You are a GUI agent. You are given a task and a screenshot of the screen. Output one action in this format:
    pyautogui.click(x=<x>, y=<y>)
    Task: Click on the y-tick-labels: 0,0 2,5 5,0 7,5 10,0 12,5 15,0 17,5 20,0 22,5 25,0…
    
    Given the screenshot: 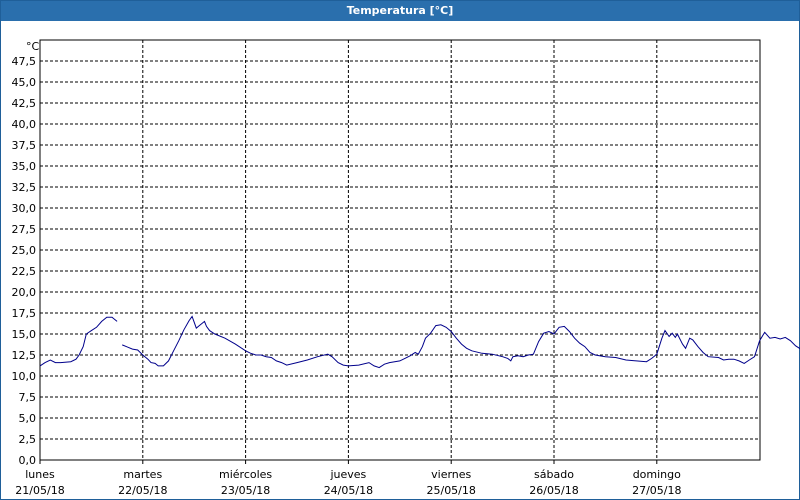 What is the action you would take?
    pyautogui.click(x=24, y=261)
    